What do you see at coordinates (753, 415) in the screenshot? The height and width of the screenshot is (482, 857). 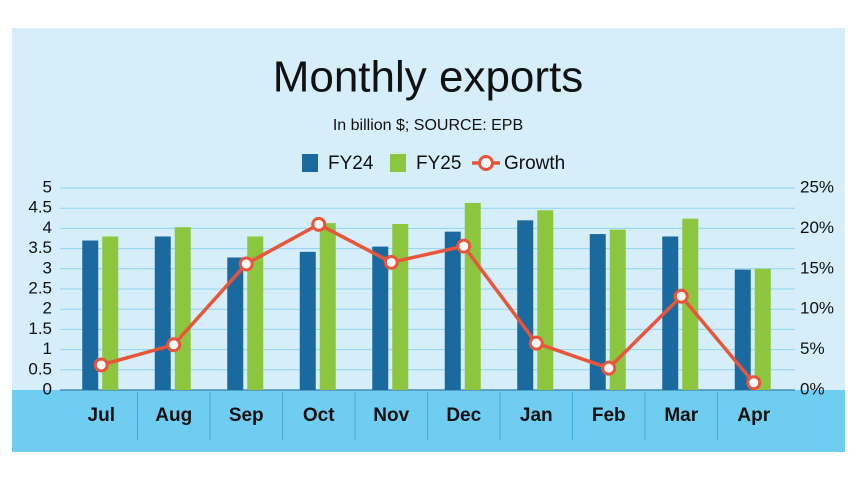 I see `x-tick-label: Apr` at bounding box center [753, 415].